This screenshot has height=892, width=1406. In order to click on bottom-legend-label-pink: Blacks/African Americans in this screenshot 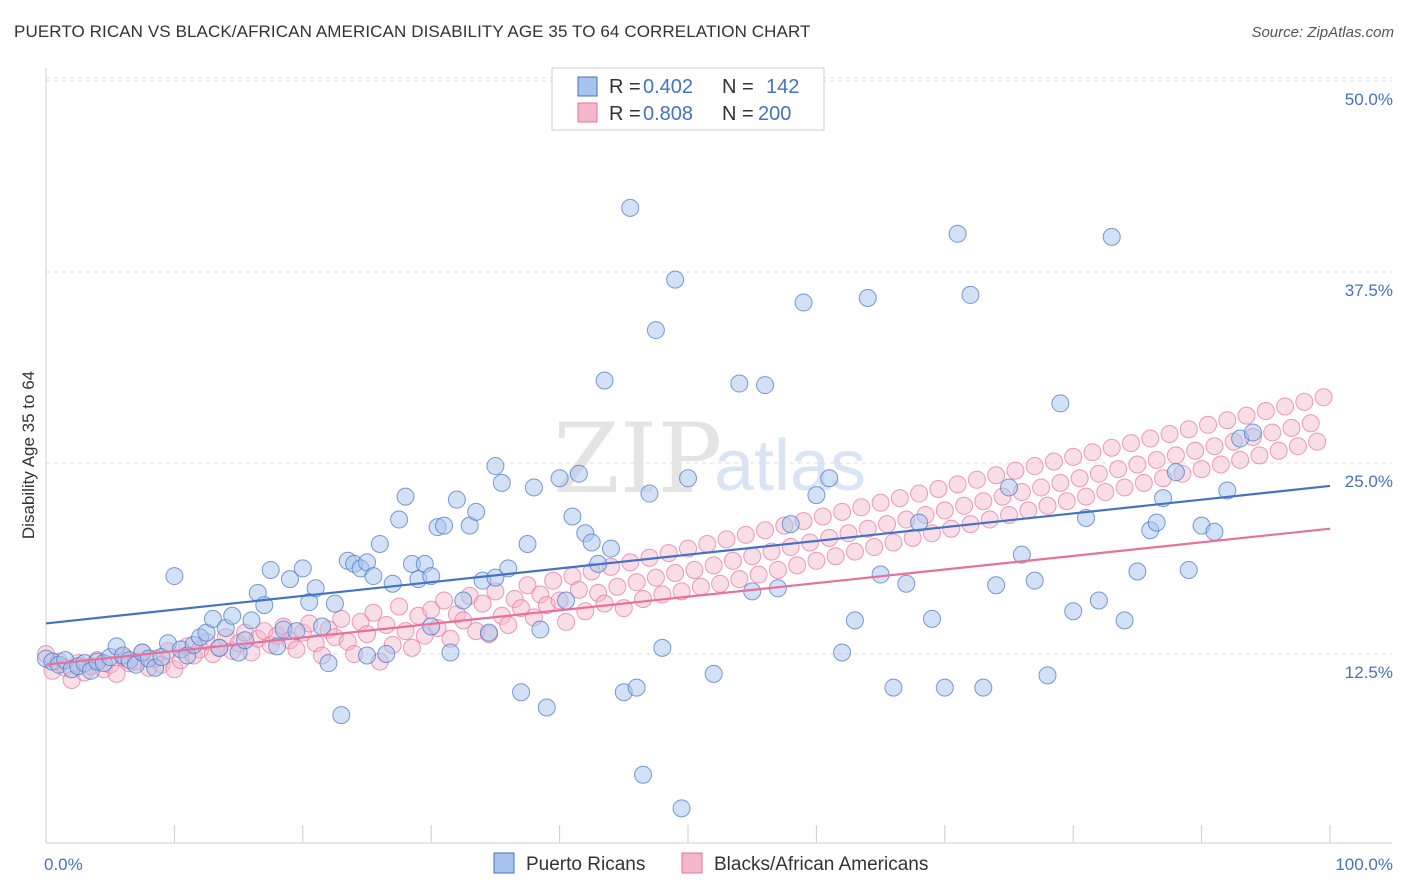, I will do `click(821, 864)`.